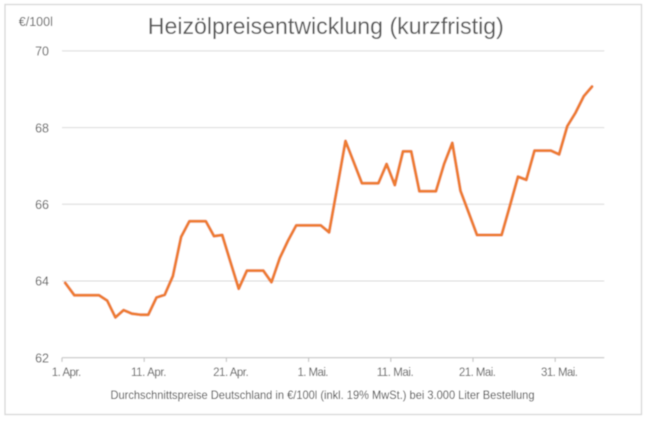  I want to click on svg-text: 11. Mai., so click(395, 373).